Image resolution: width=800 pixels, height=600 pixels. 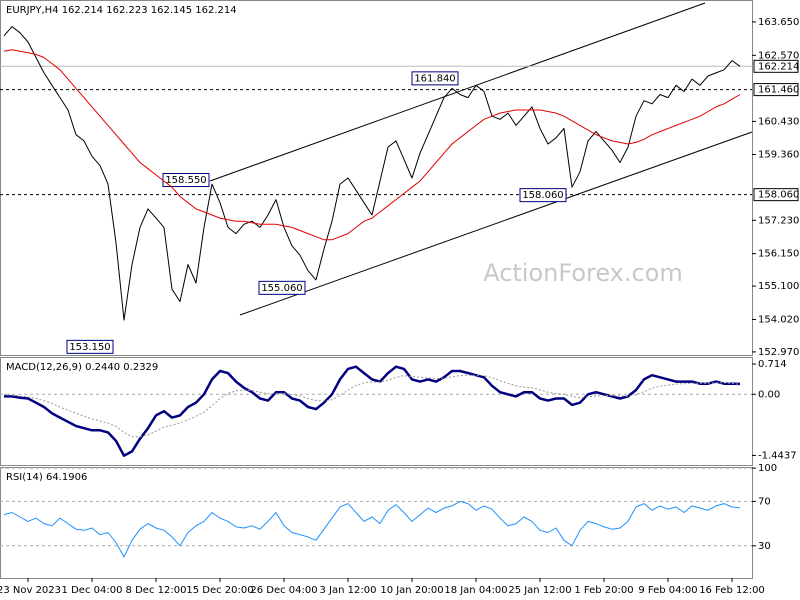 What do you see at coordinates (767, 468) in the screenshot?
I see `y-tick-label: 100` at bounding box center [767, 468].